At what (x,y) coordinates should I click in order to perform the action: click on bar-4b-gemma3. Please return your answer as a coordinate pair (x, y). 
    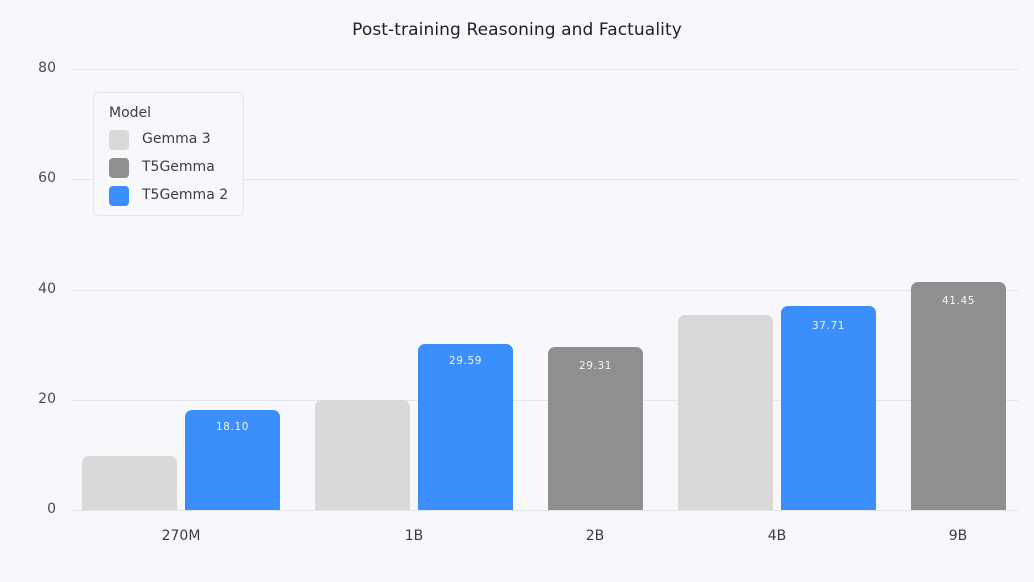
    Looking at the image, I should click on (725, 412).